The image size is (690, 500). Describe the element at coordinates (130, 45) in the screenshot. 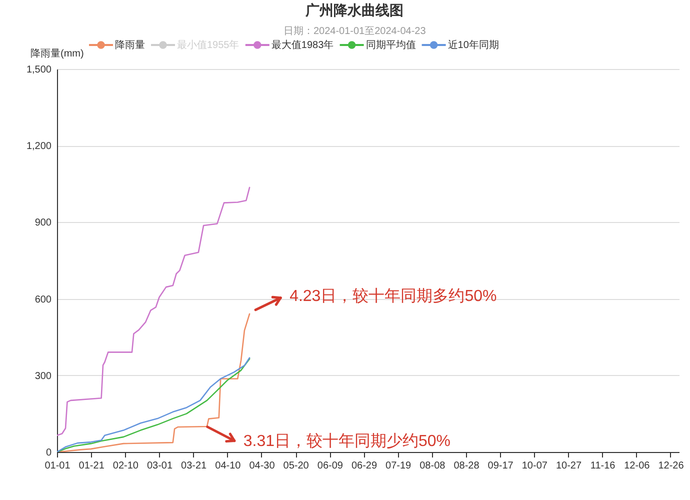

I see `legend-label: 降雨量` at that location.